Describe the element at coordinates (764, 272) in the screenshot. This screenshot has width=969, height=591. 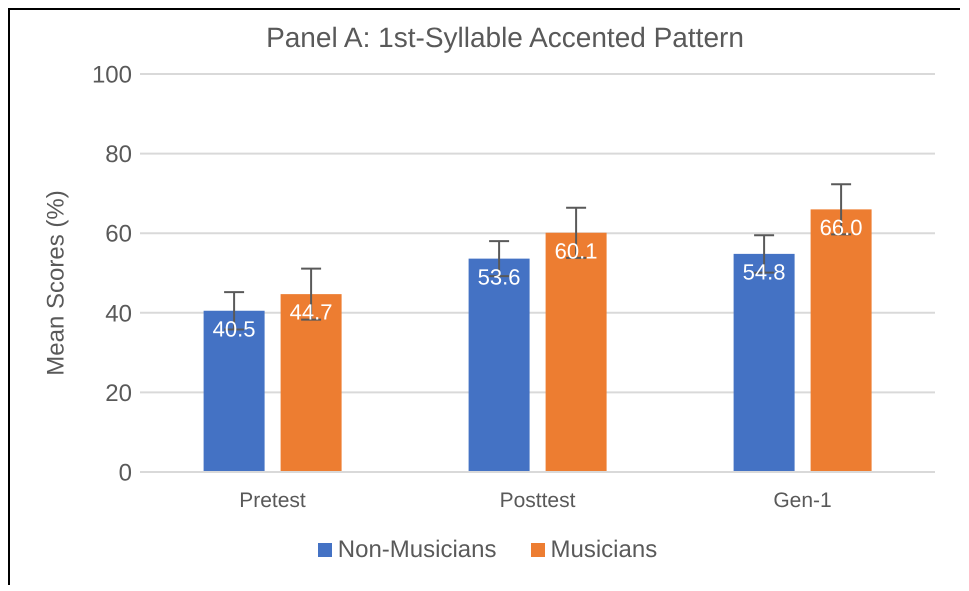
I see `data-label: 54.8` at that location.